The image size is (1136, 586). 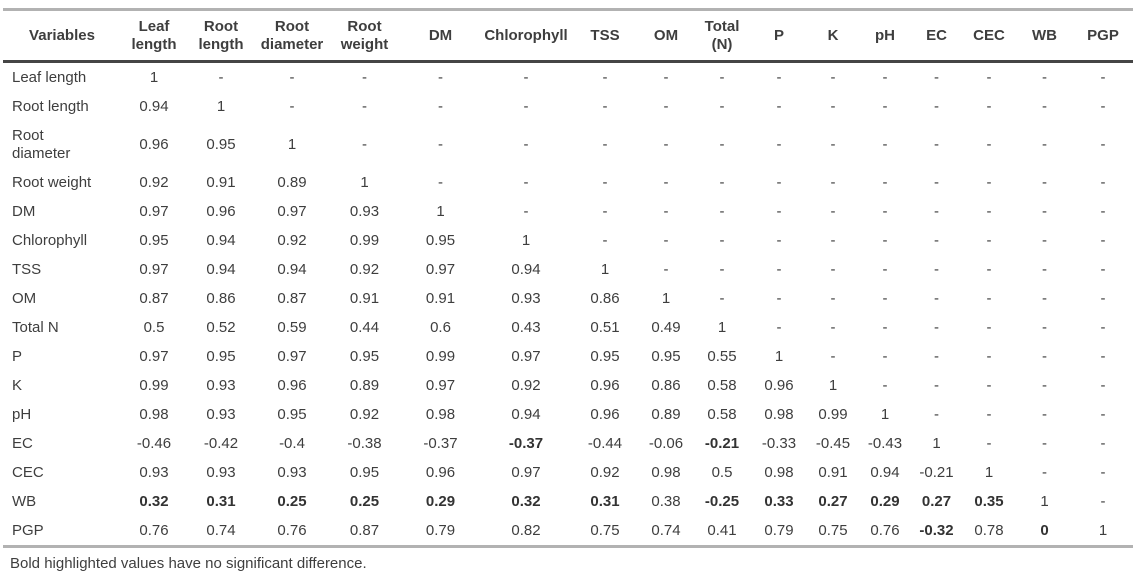 What do you see at coordinates (833, 530) in the screenshot?
I see `table-cell: 0.75` at bounding box center [833, 530].